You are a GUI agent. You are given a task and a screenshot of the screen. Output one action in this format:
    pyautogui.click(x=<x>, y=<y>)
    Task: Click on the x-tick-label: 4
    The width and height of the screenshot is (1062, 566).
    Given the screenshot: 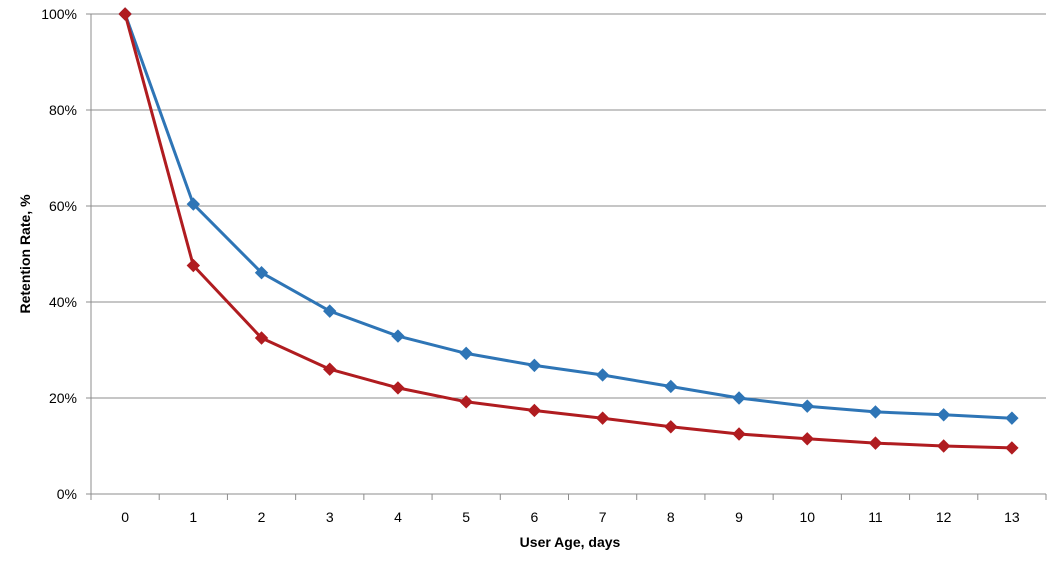 What is the action you would take?
    pyautogui.click(x=398, y=517)
    